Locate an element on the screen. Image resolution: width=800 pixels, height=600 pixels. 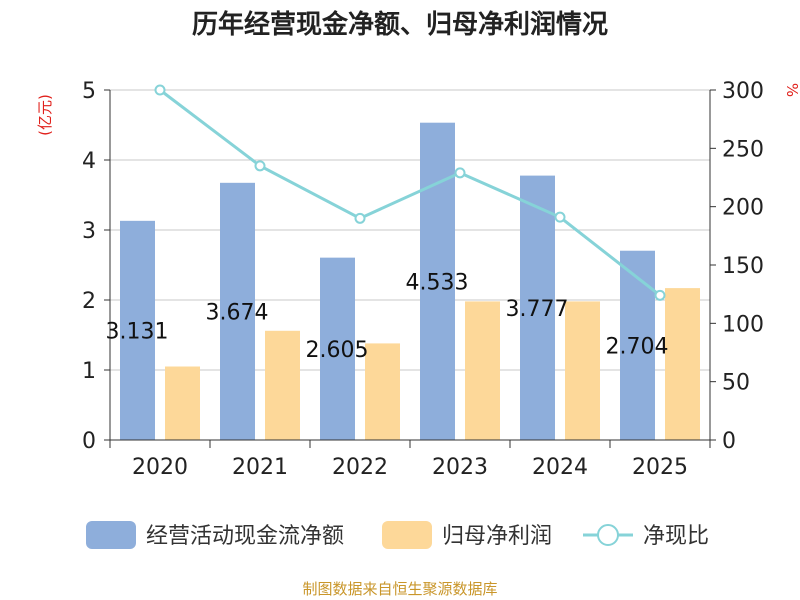
left-tick-label: 0 is located at coordinates (89, 441).